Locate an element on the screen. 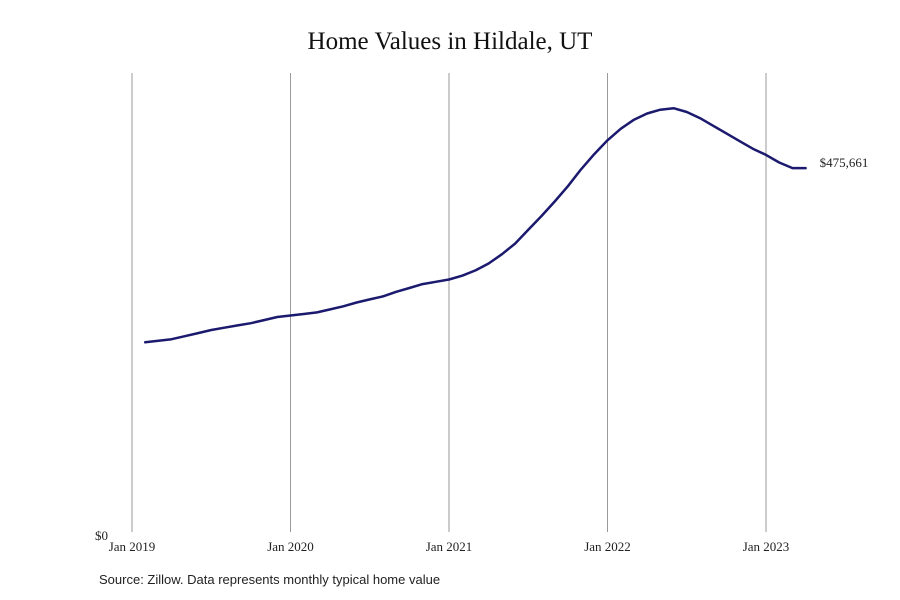  x-axis-ticks: Jan 2019 Jan 2020 Jan 2021 Jan 2022 Jan 2023 is located at coordinates (449, 546).